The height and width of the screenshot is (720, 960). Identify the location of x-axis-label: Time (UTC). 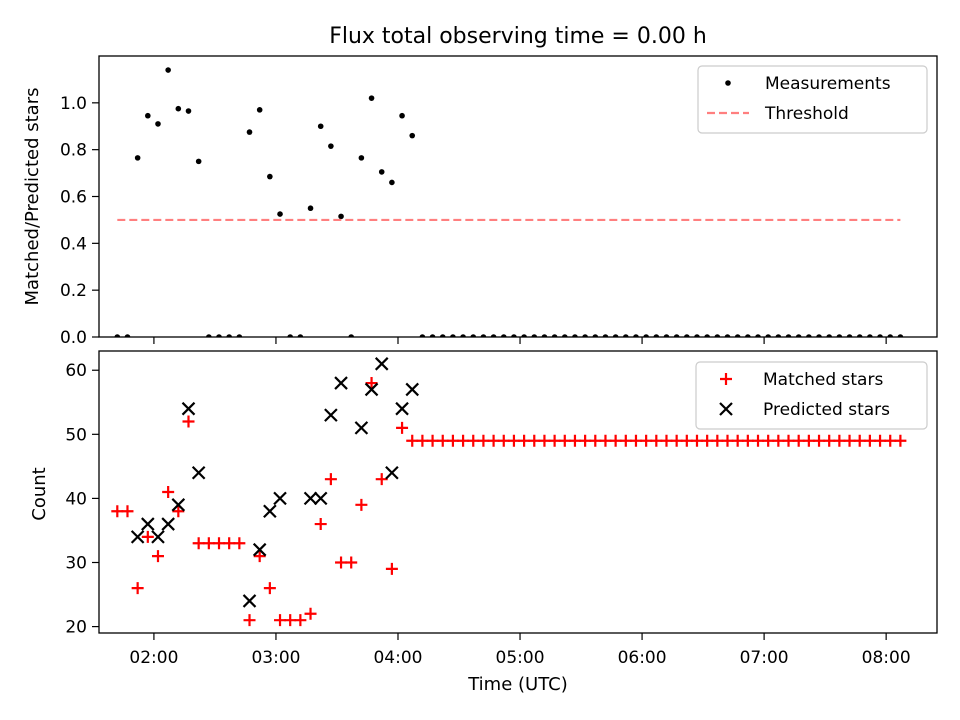
(517, 684).